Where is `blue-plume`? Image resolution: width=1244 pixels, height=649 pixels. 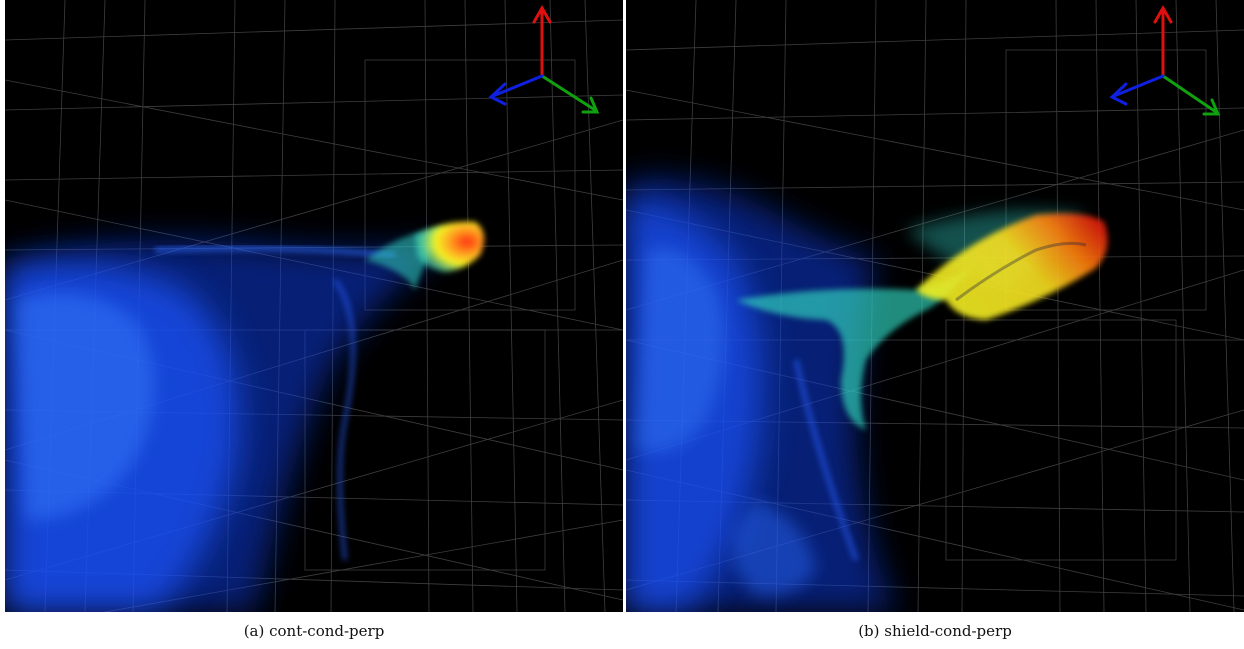 blue-plume is located at coordinates (761, 395).